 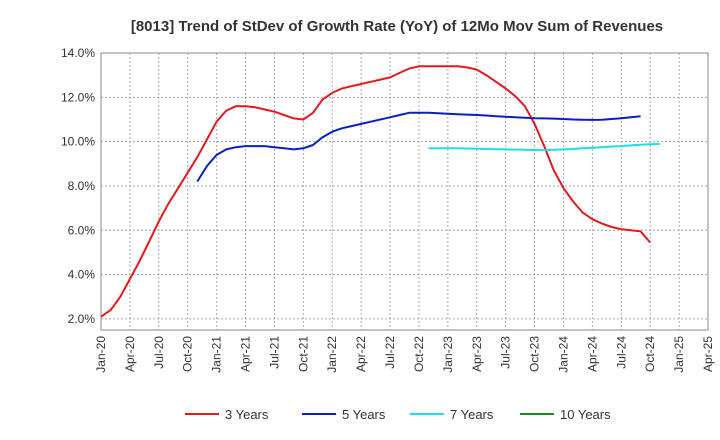 What do you see at coordinates (419, 354) in the screenshot?
I see `x-tick-label: Oct-22` at bounding box center [419, 354].